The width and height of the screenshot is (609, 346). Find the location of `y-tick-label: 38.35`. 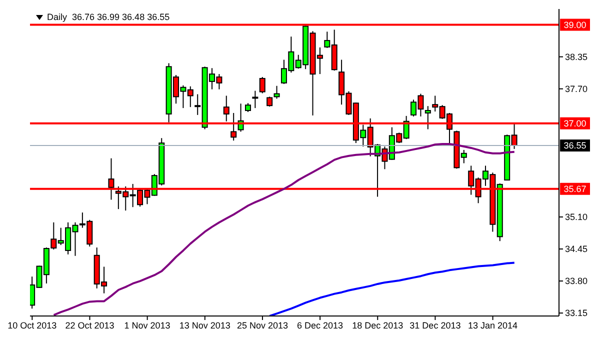

y-tick-label: 38.35 is located at coordinates (576, 57).